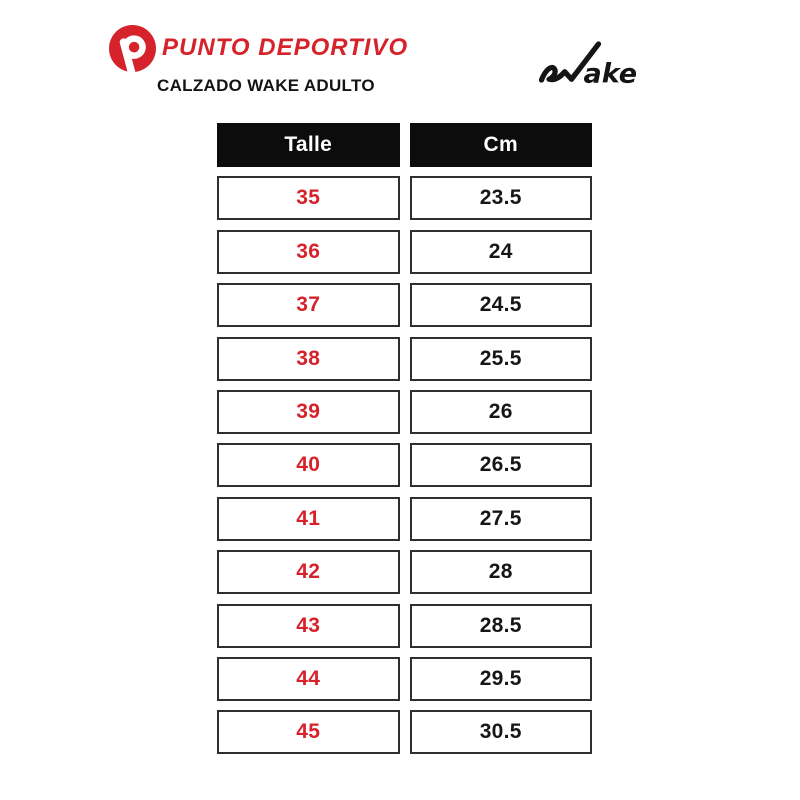 The height and width of the screenshot is (800, 800). Describe the element at coordinates (404, 358) in the screenshot. I see `table-row: 38 25.5` at that location.